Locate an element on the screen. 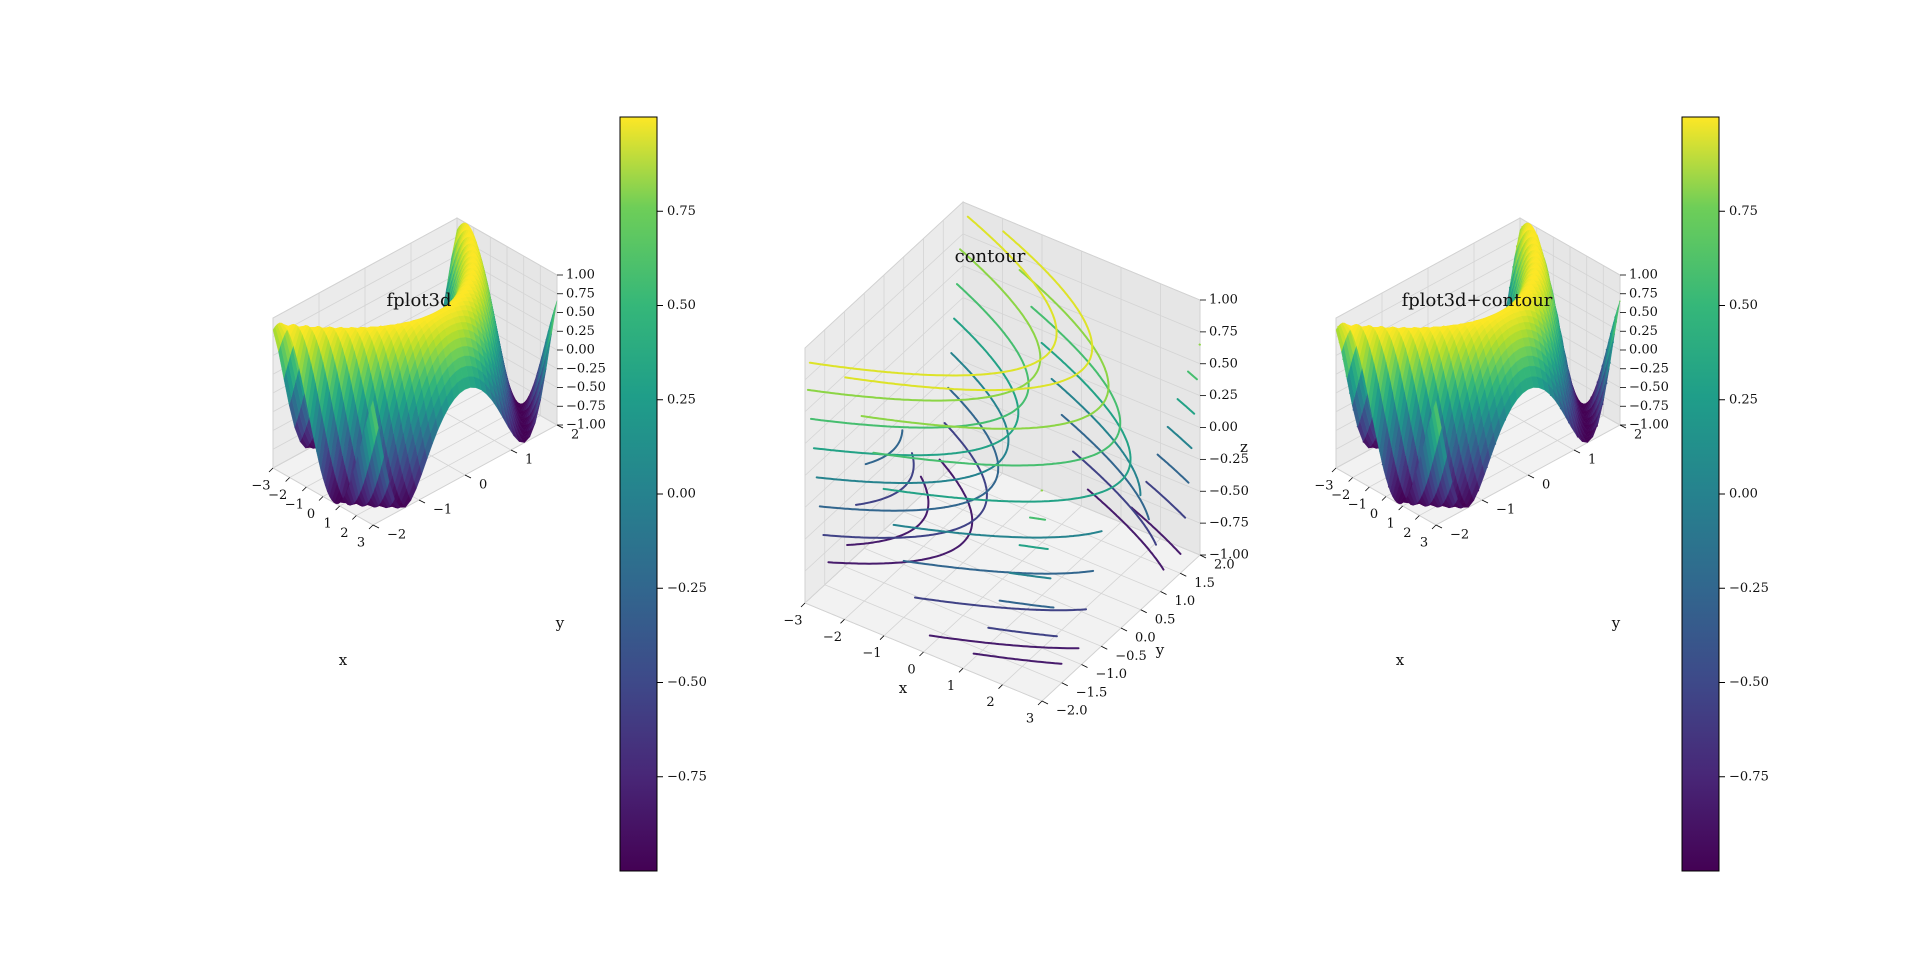 The image size is (1920, 966). tick-label: 1.5 is located at coordinates (1204, 583).